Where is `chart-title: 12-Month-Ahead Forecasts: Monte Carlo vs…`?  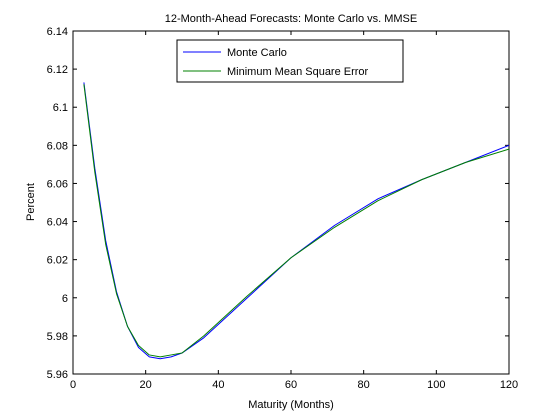 chart-title: 12-Month-Ahead Forecasts: Monte Carlo vs… is located at coordinates (291, 19).